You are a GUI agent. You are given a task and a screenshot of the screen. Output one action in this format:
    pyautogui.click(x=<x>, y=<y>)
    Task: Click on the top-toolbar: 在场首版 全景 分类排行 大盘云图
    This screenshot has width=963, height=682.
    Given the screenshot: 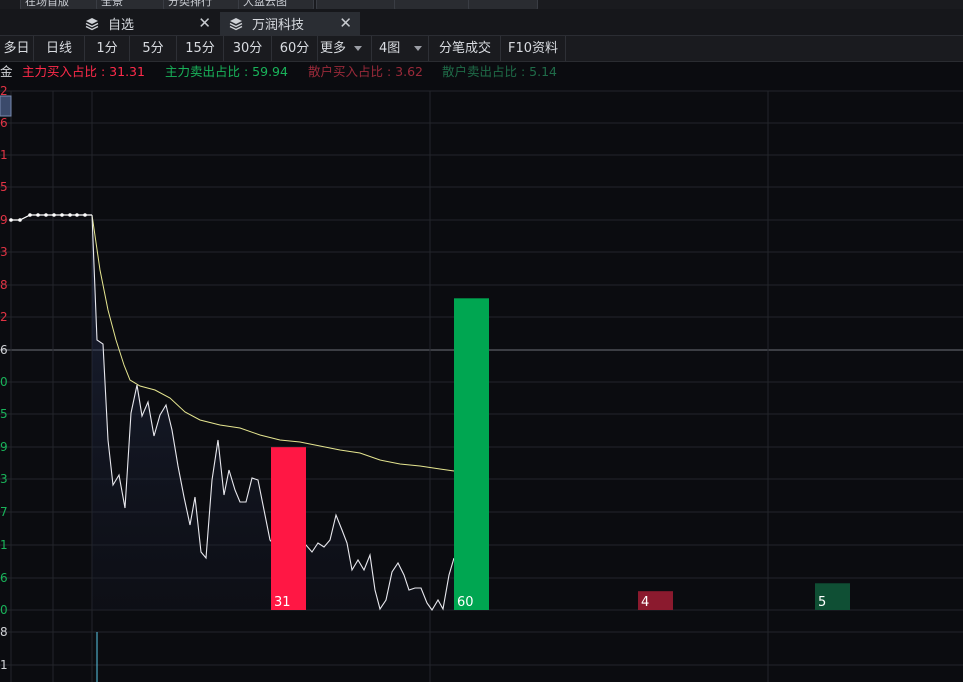 What is the action you would take?
    pyautogui.click(x=481, y=4)
    